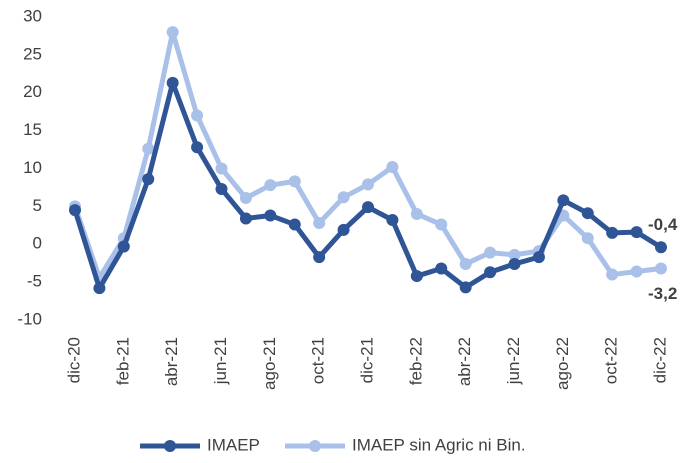 The height and width of the screenshot is (463, 687). I want to click on legend-label: IMAEP sin Agric ni Bin., so click(439, 444).